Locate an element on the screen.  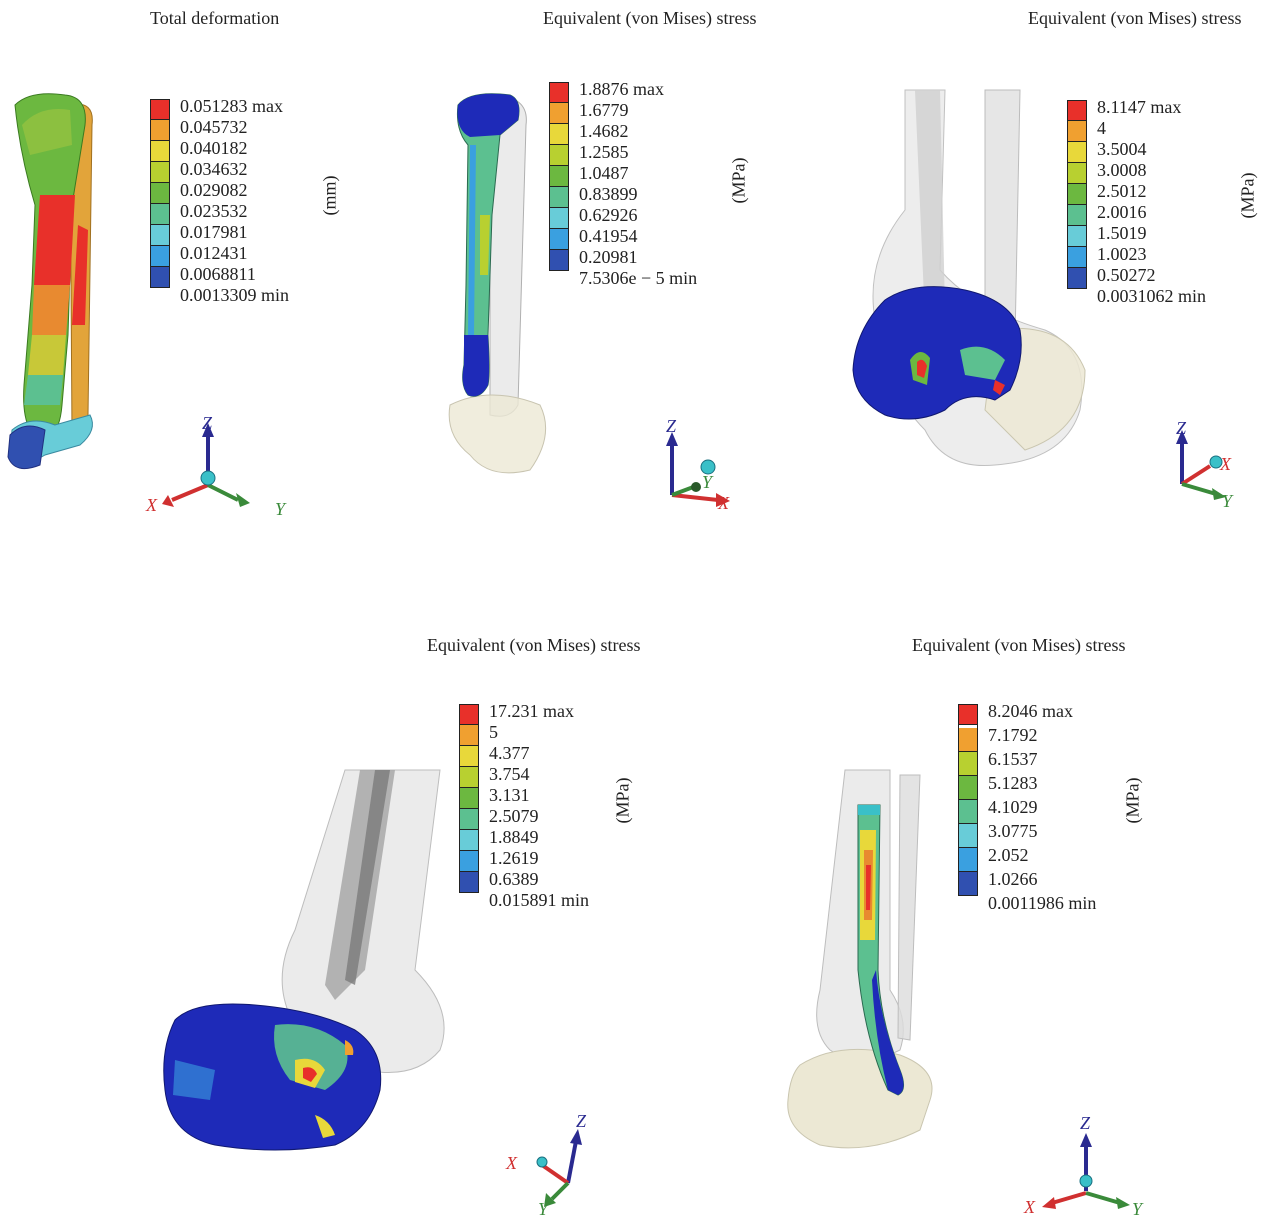
legend-label: 8.2046 max is located at coordinates (1030, 711).